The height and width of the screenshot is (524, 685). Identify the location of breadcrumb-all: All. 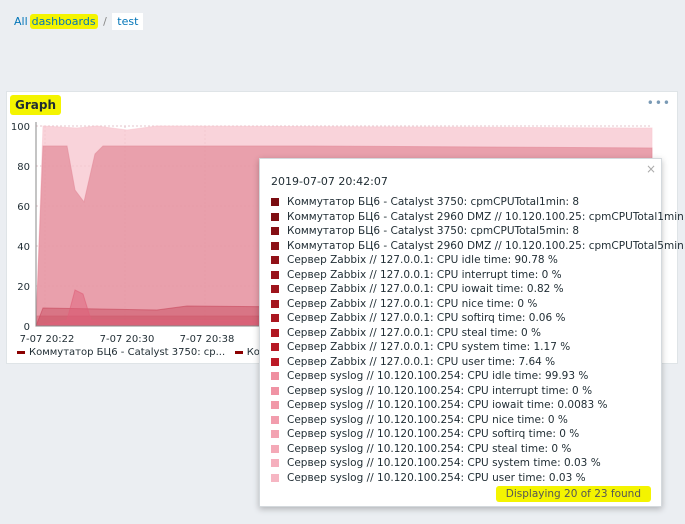
(21, 21).